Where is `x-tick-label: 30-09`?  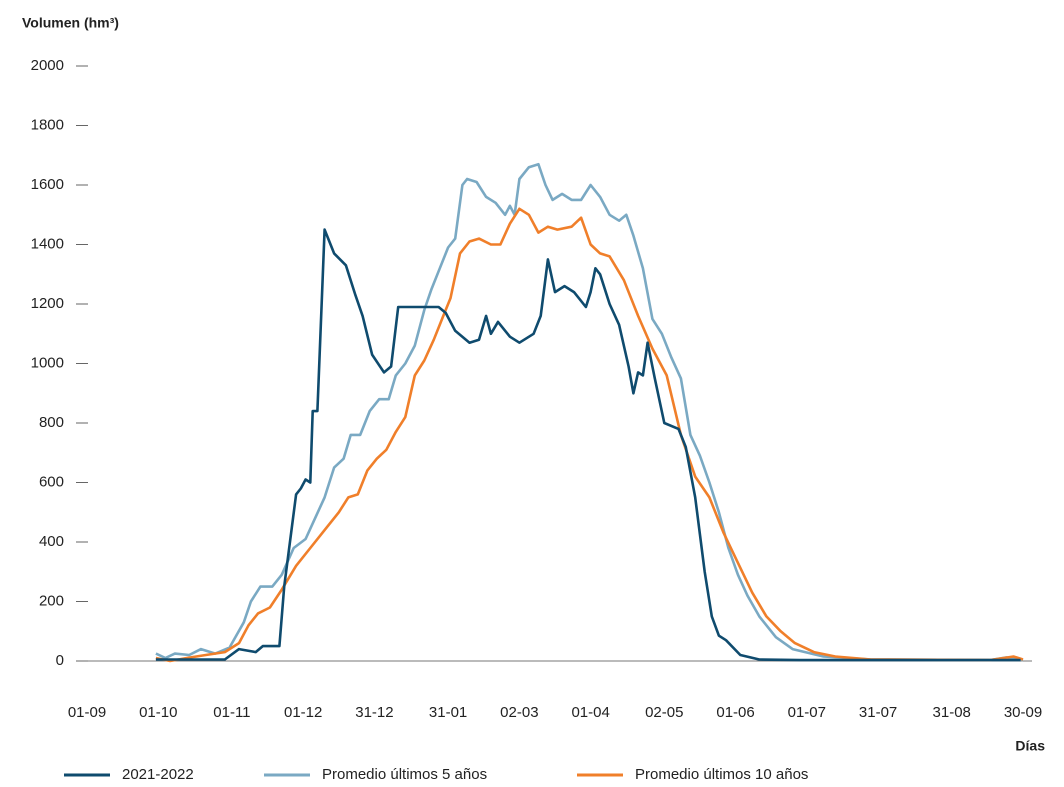
x-tick-label: 30-09 is located at coordinates (1023, 712).